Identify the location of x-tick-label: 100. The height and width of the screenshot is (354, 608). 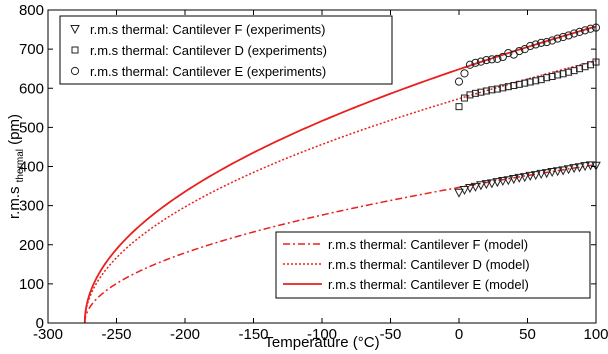
(595, 334).